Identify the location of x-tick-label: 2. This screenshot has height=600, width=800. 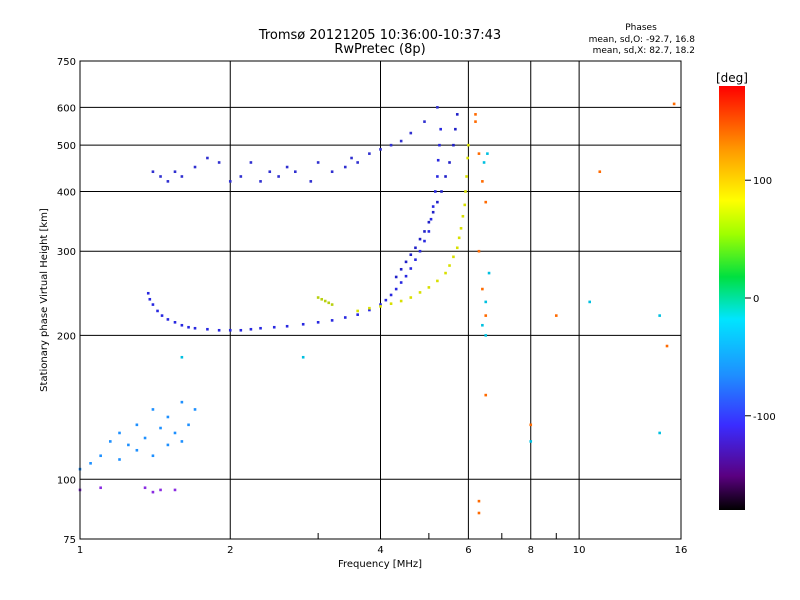
(230, 550).